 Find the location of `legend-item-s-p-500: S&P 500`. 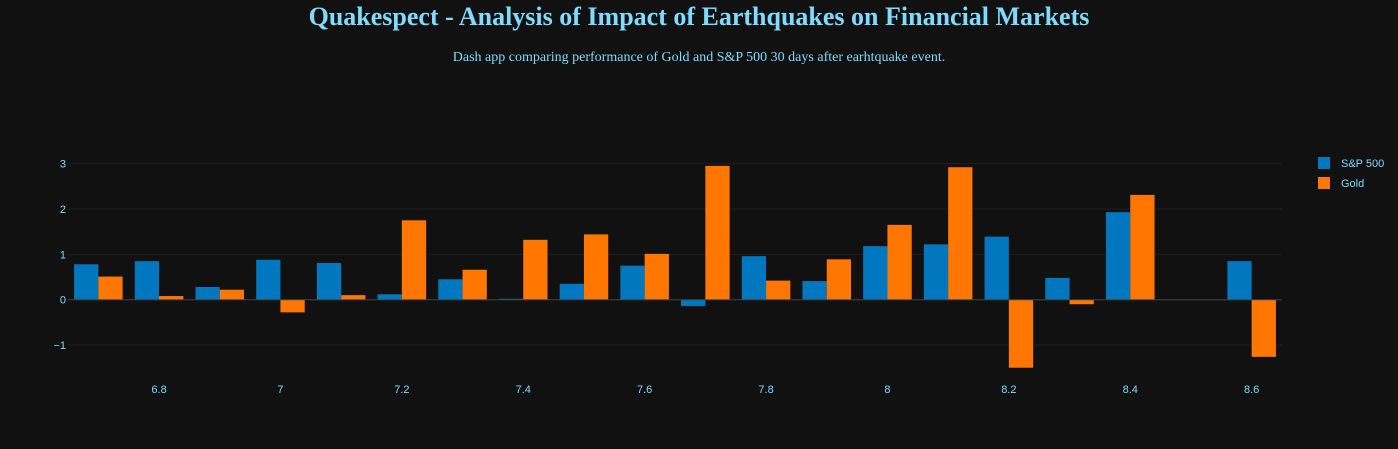

legend-item-s-p-500: S&P 500 is located at coordinates (1351, 163).